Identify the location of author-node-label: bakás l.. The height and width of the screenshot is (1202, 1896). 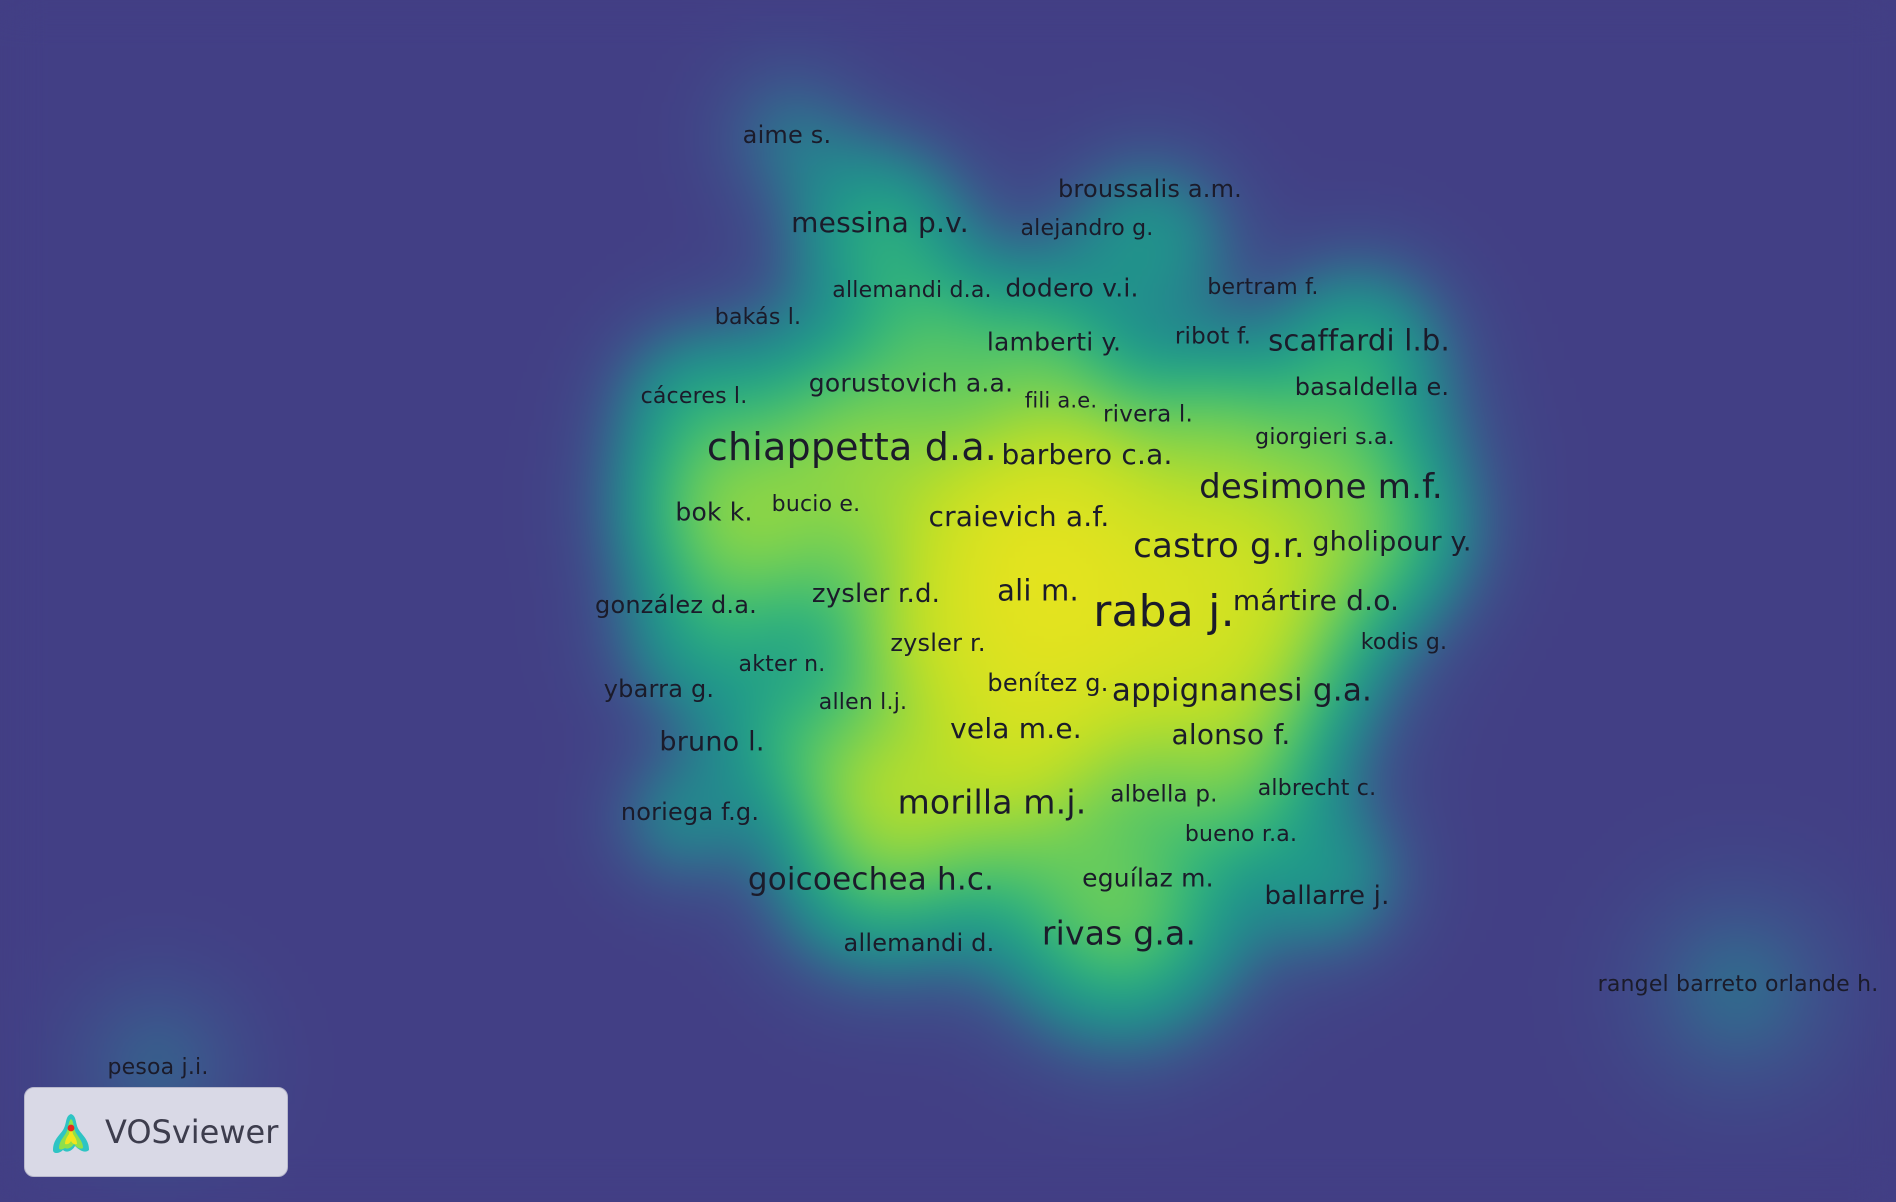
(758, 317).